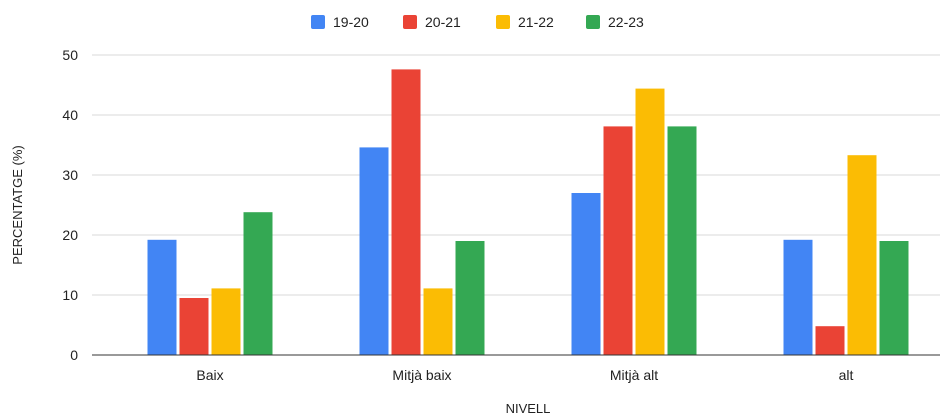  Describe the element at coordinates (443, 22) in the screenshot. I see `legend-label: 20-21` at that location.